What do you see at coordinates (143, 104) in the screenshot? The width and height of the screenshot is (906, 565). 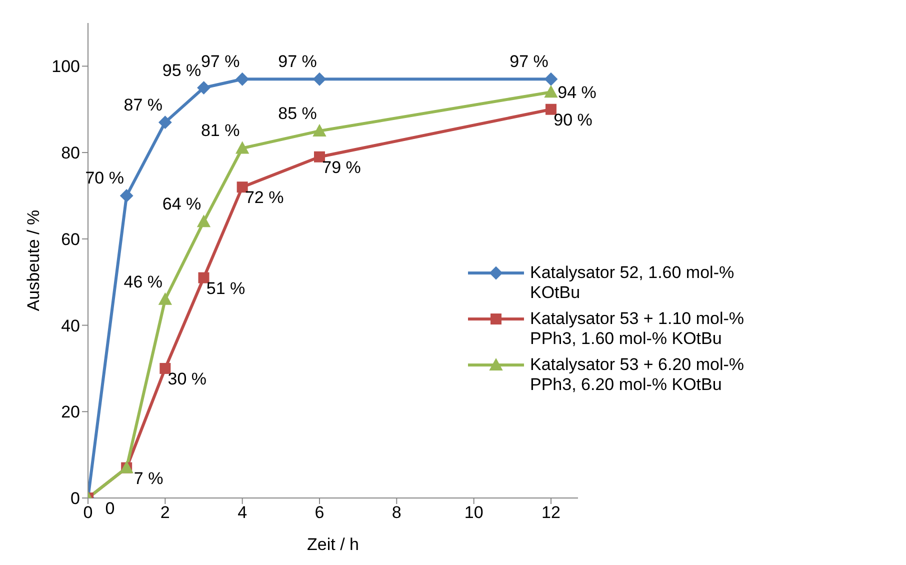 I see `data-label: 87 %` at bounding box center [143, 104].